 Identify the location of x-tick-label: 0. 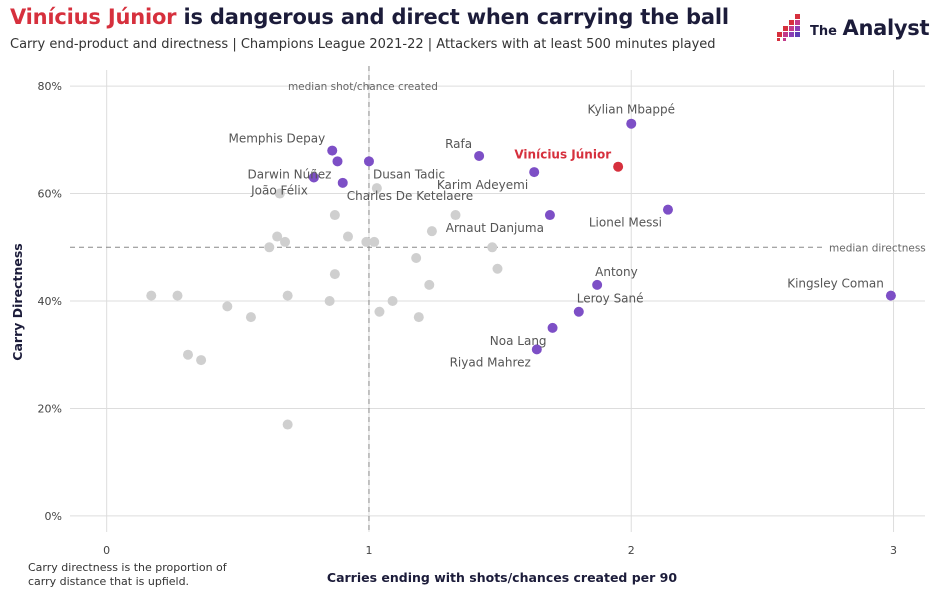
(106, 550).